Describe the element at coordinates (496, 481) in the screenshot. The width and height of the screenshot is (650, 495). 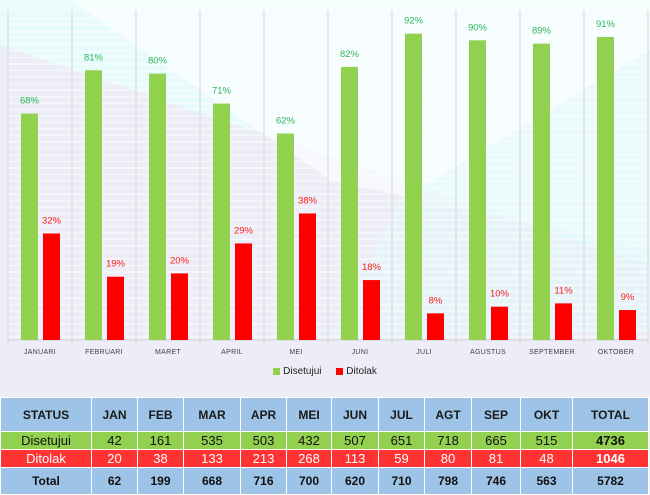
I see `cell: 746` at that location.